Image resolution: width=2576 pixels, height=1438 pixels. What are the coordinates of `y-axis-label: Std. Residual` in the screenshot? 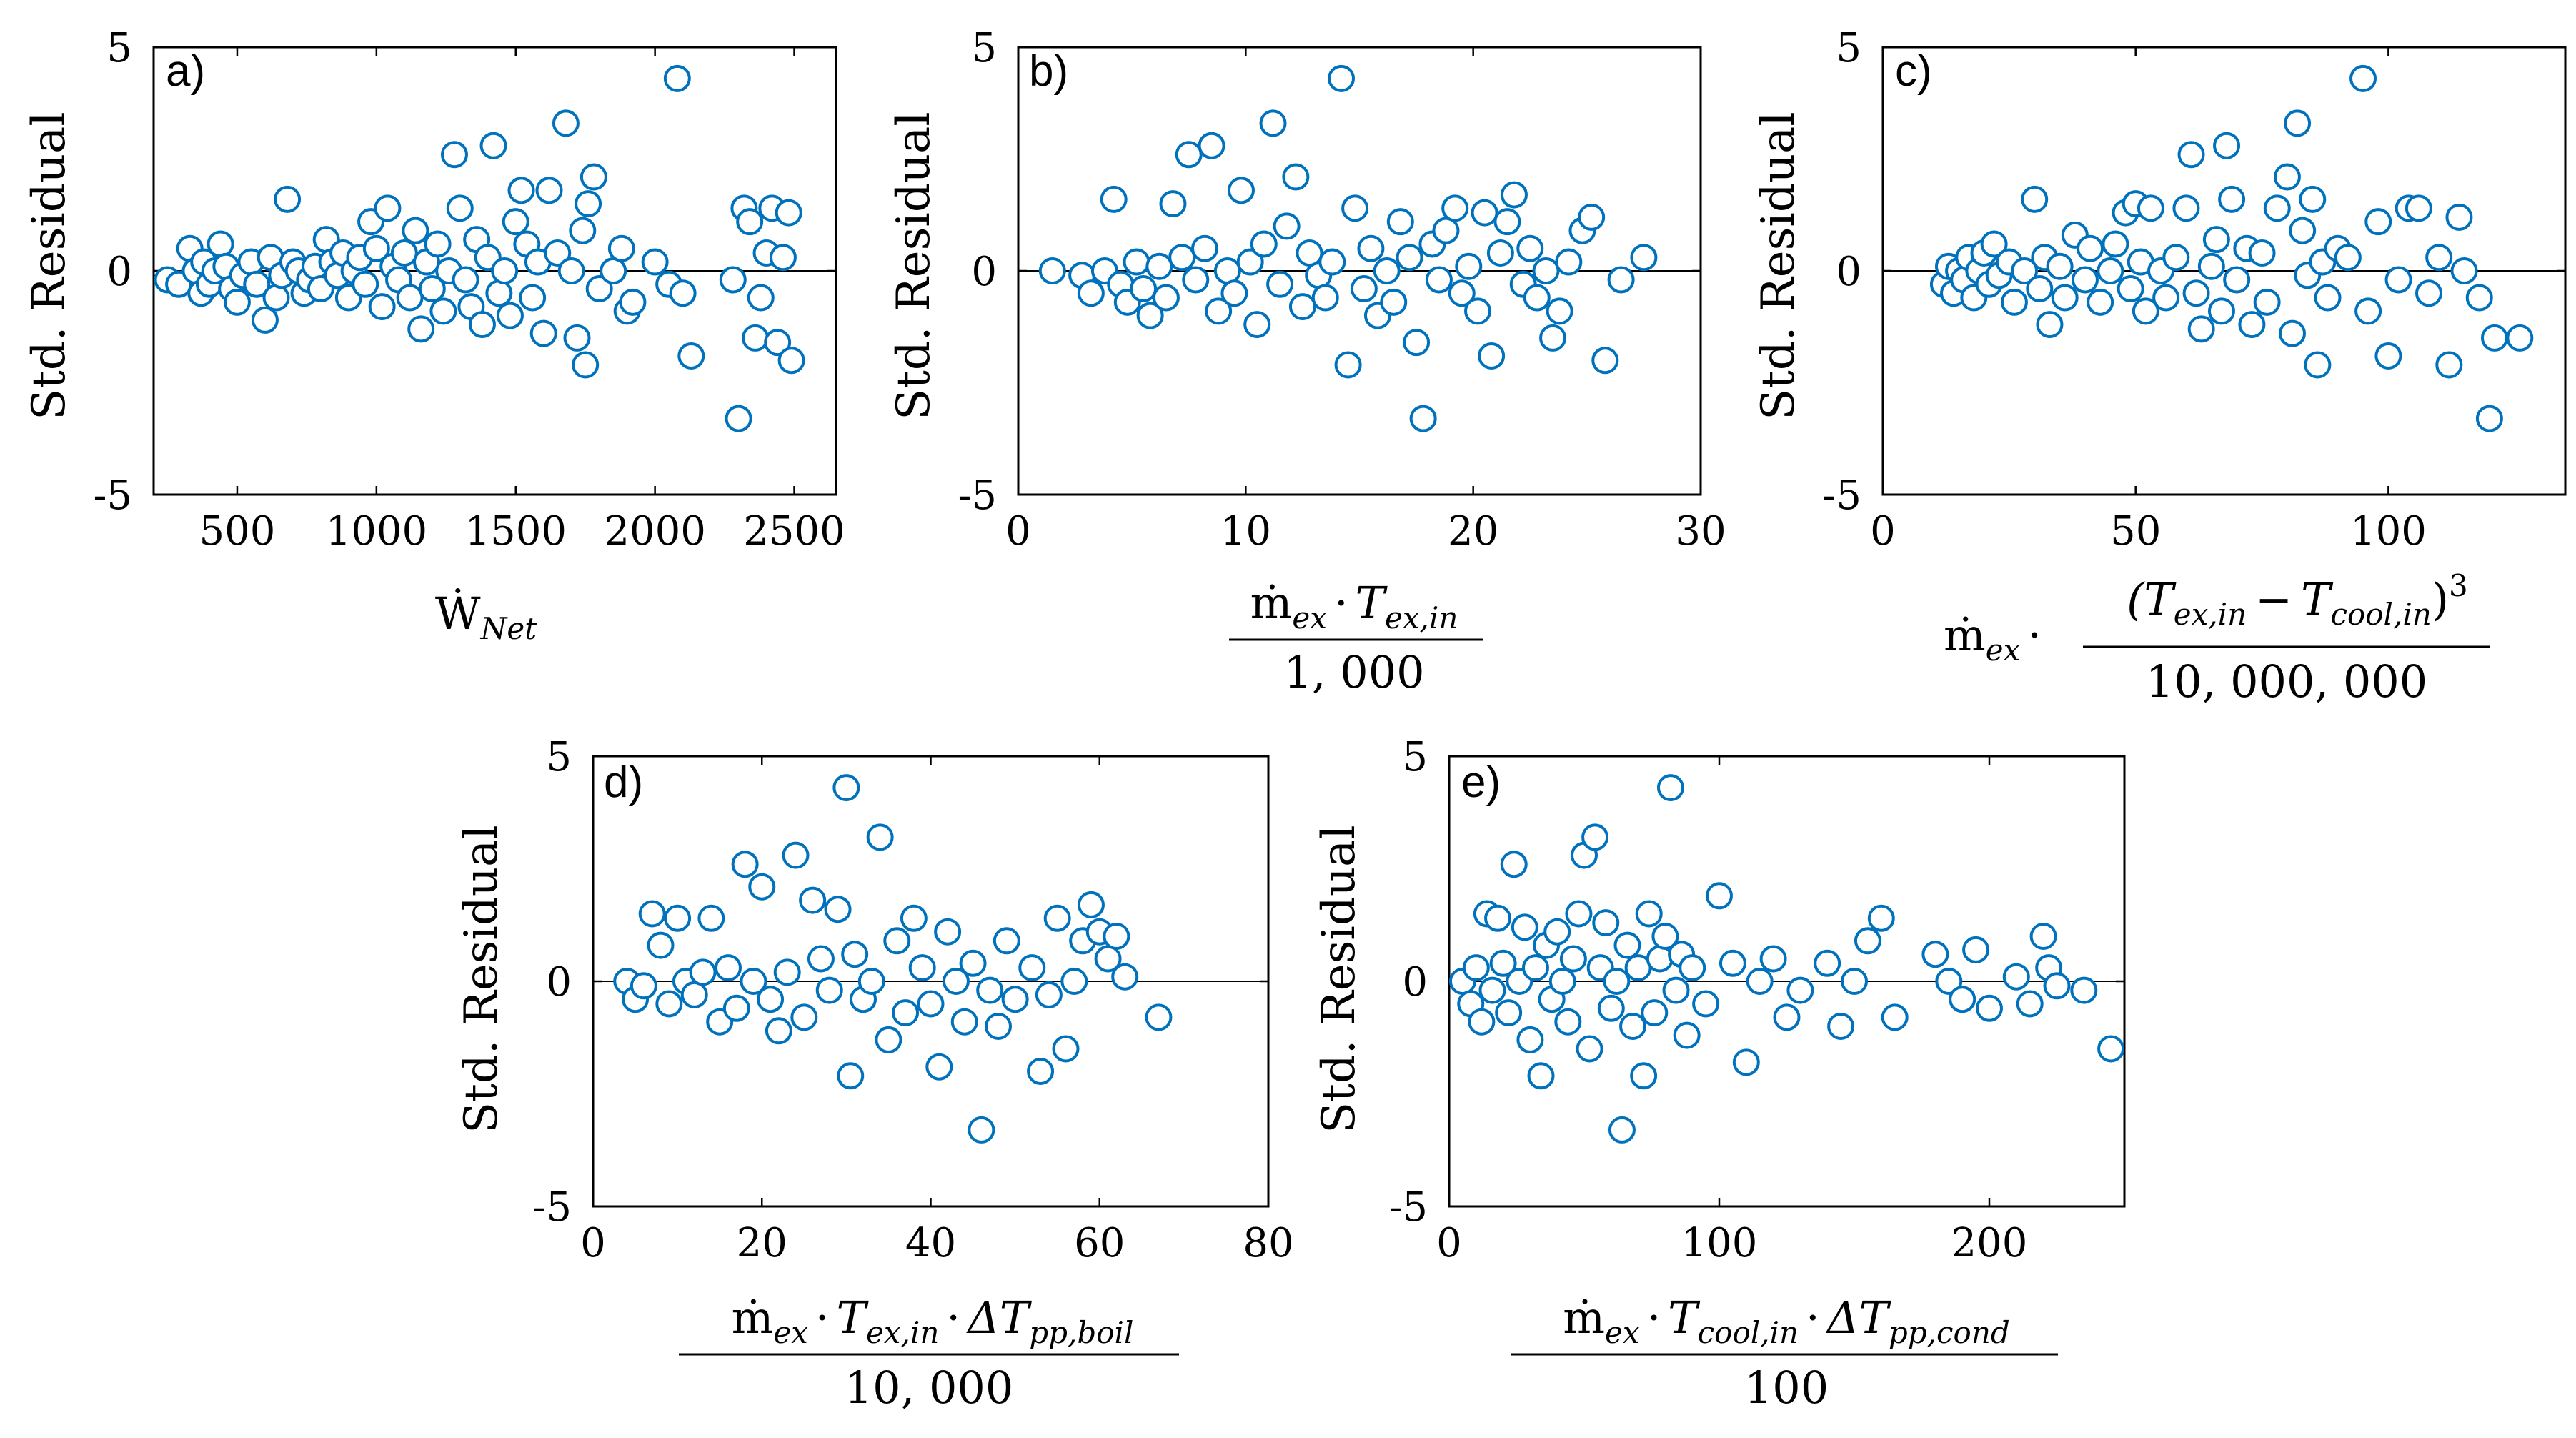 It's located at (1778, 265).